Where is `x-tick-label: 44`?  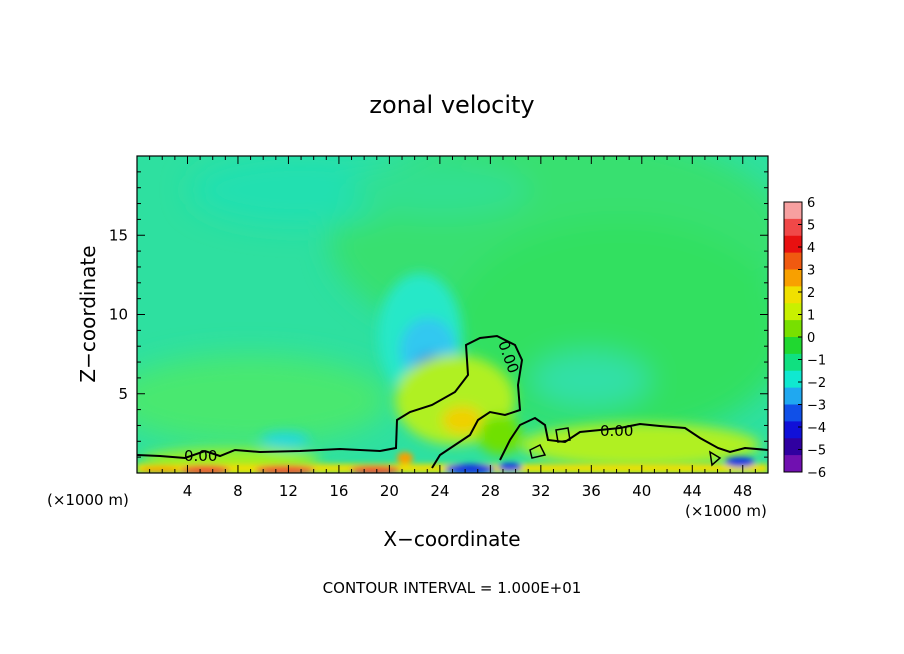 x-tick-label: 44 is located at coordinates (692, 491).